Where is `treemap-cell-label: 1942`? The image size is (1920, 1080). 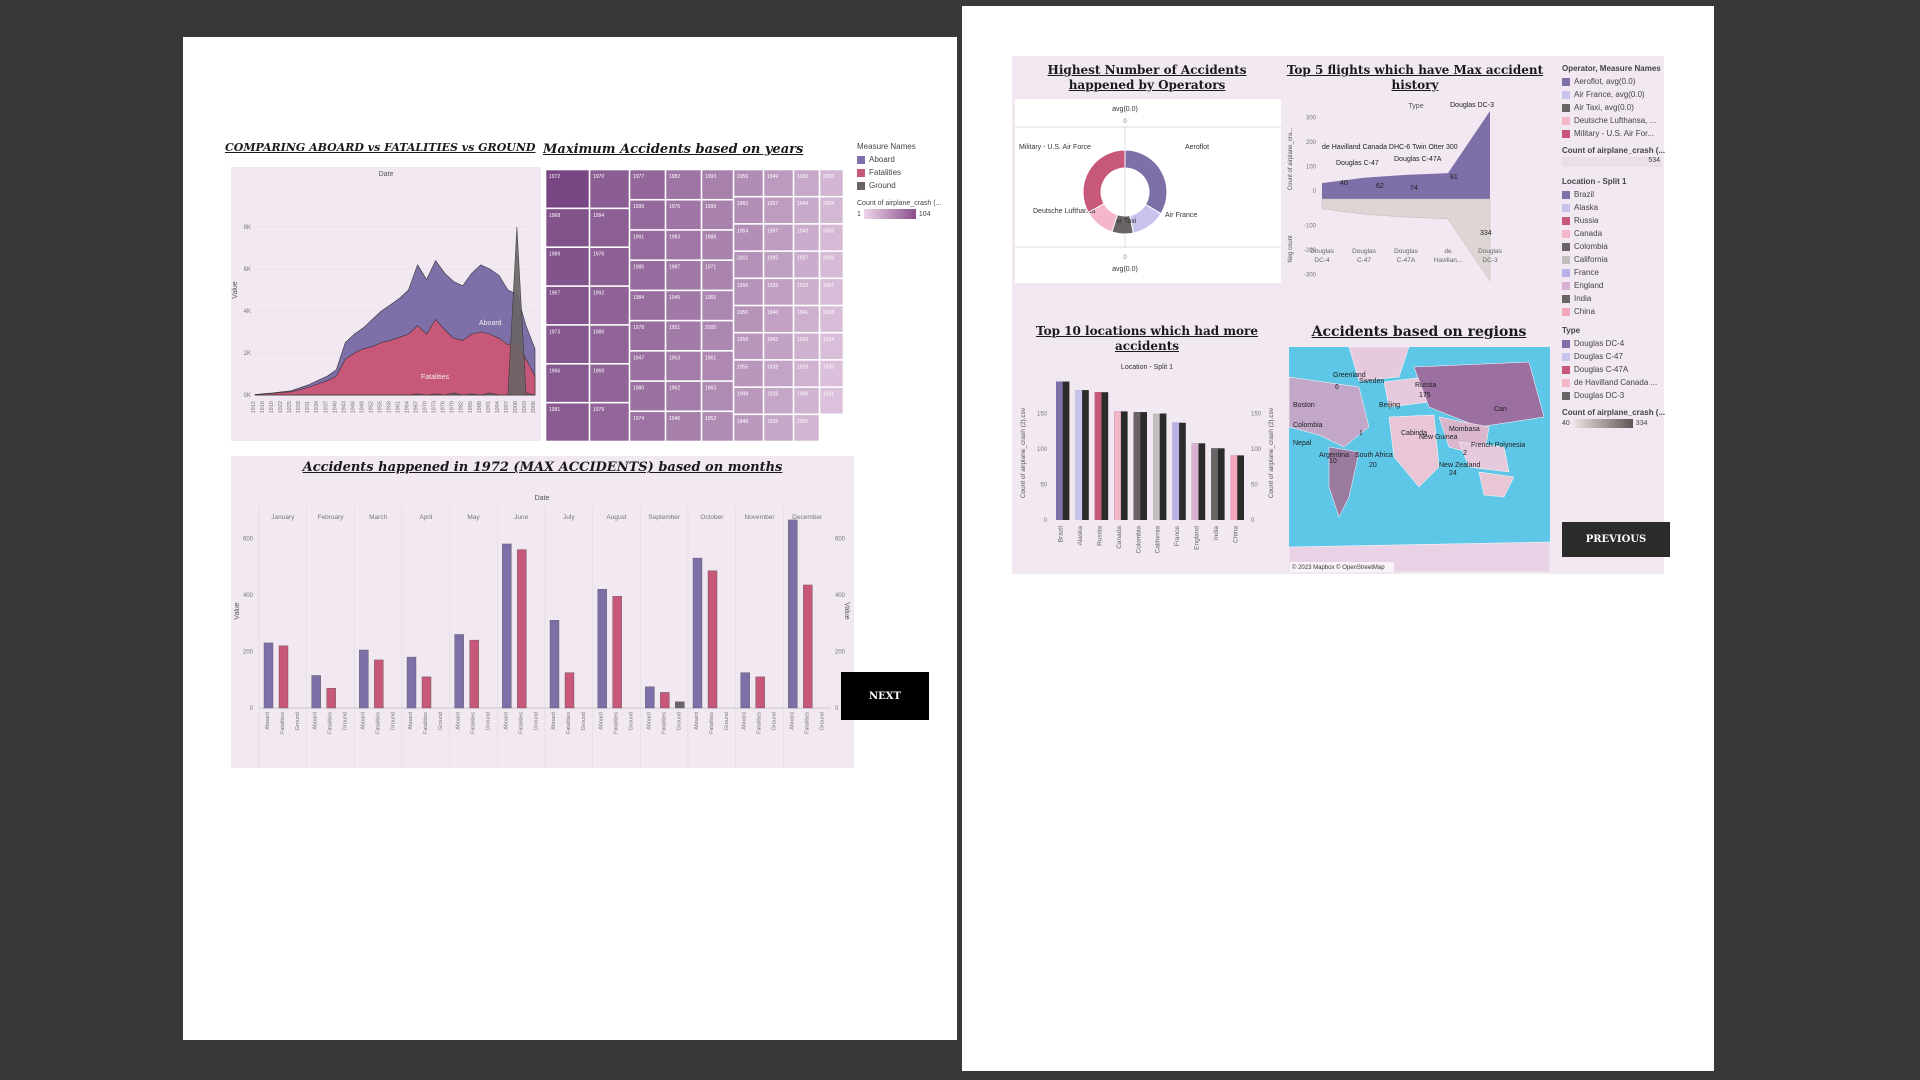 treemap-cell-label: 1942 is located at coordinates (772, 340).